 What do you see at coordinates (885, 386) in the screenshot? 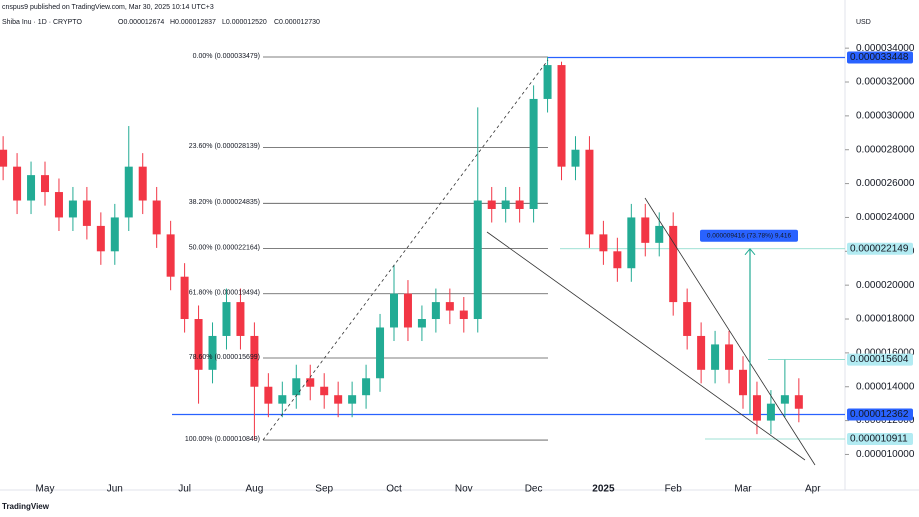
I see `y-tick-label: 0.000014000` at bounding box center [885, 386].